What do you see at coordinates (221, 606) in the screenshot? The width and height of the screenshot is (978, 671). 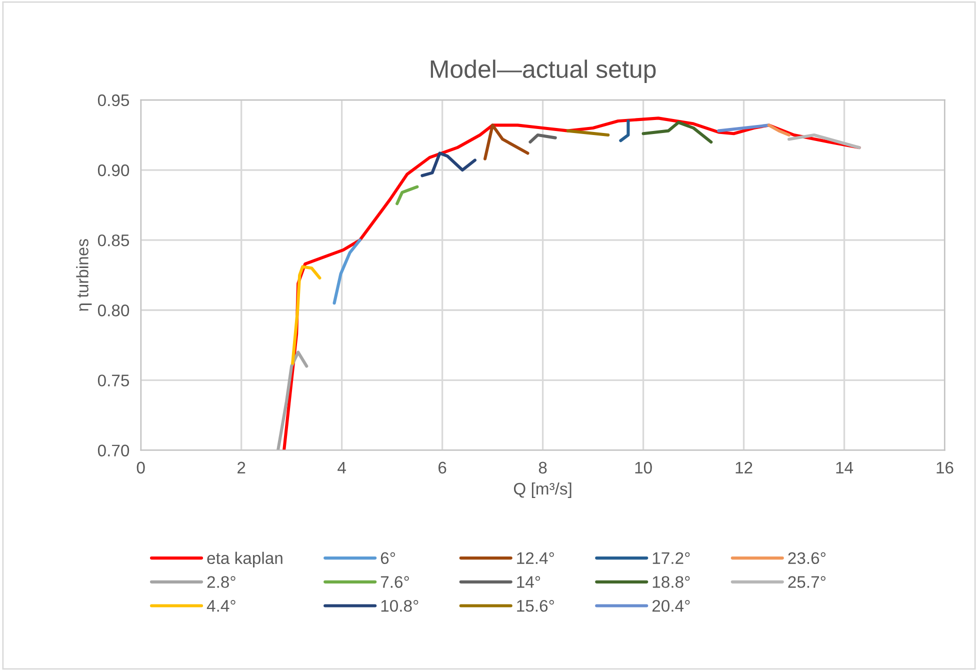 I see `legend-label: 4.4°` at bounding box center [221, 606].